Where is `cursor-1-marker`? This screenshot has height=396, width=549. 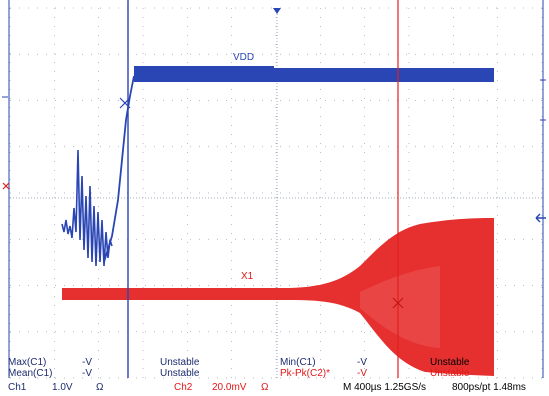
cursor-1-marker is located at coordinates (125, 103).